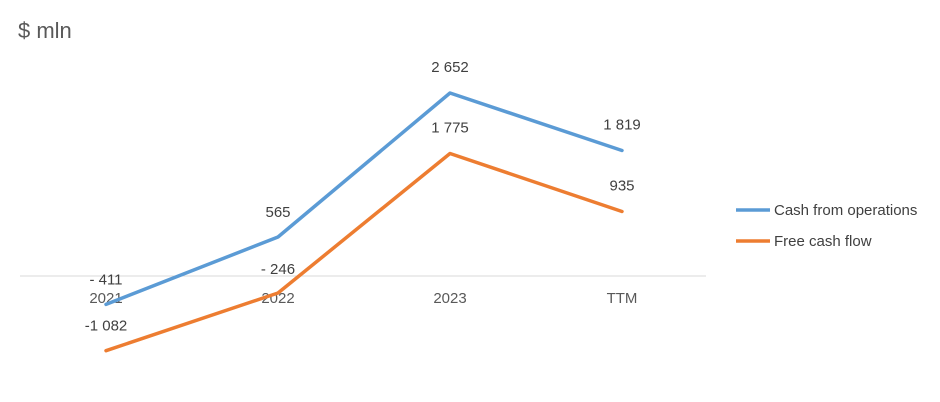 The width and height of the screenshot is (940, 402). I want to click on data-label: 565, so click(277, 212).